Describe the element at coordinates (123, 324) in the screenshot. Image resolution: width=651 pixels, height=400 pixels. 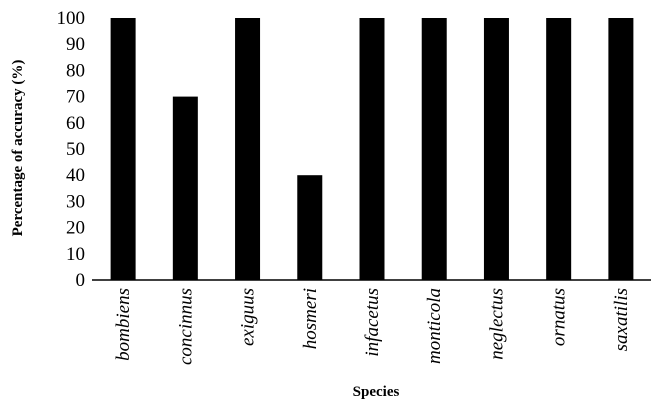
I see `x-tick-label-bombiens: bombiens` at that location.